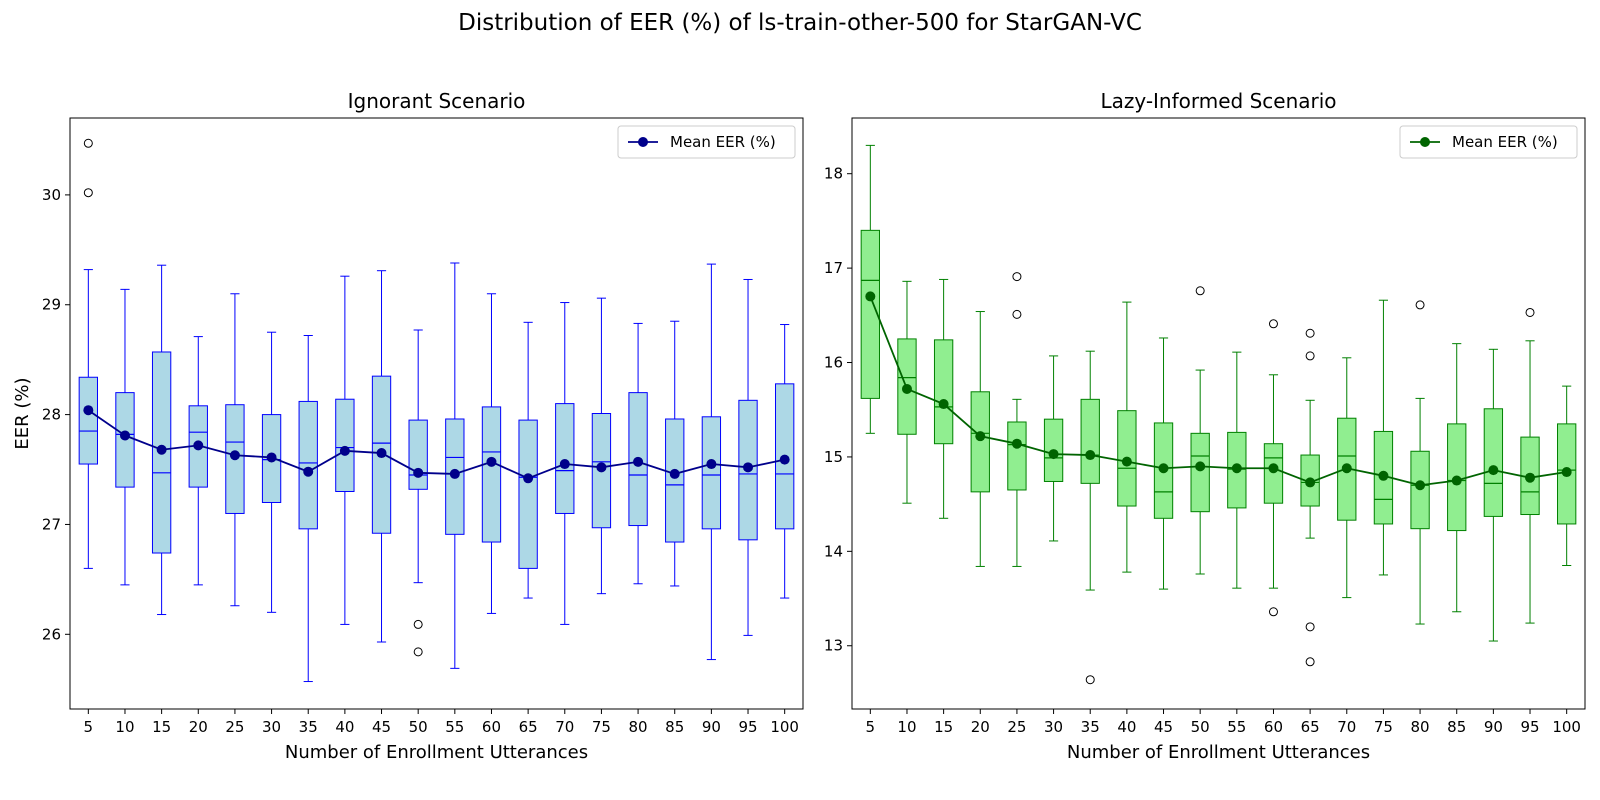 The width and height of the screenshot is (1600, 800). I want to click on panel-title: Ignorant Scenario, so click(437, 101).